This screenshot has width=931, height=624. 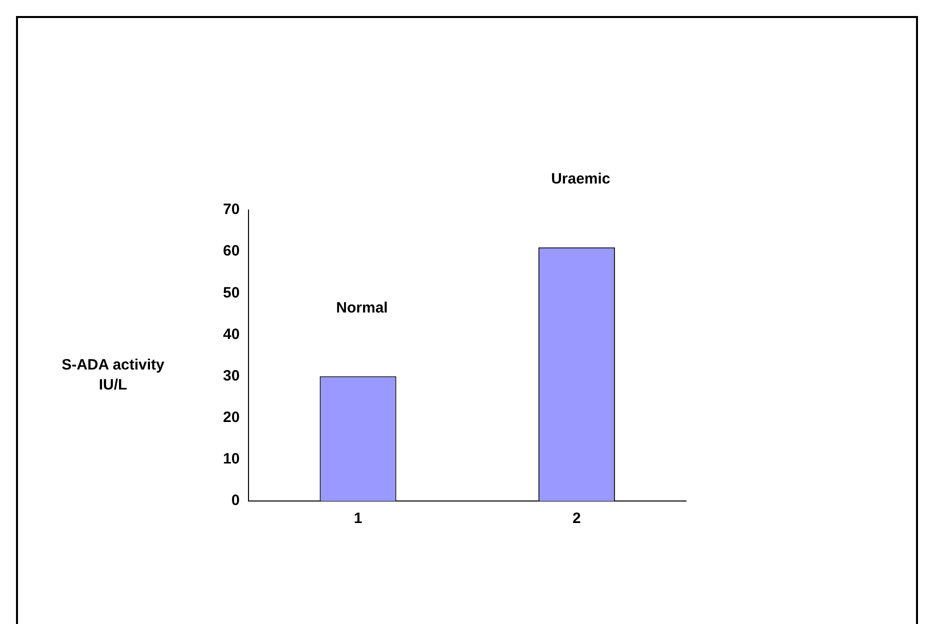 I want to click on x-tick-label: 2, so click(x=576, y=519).